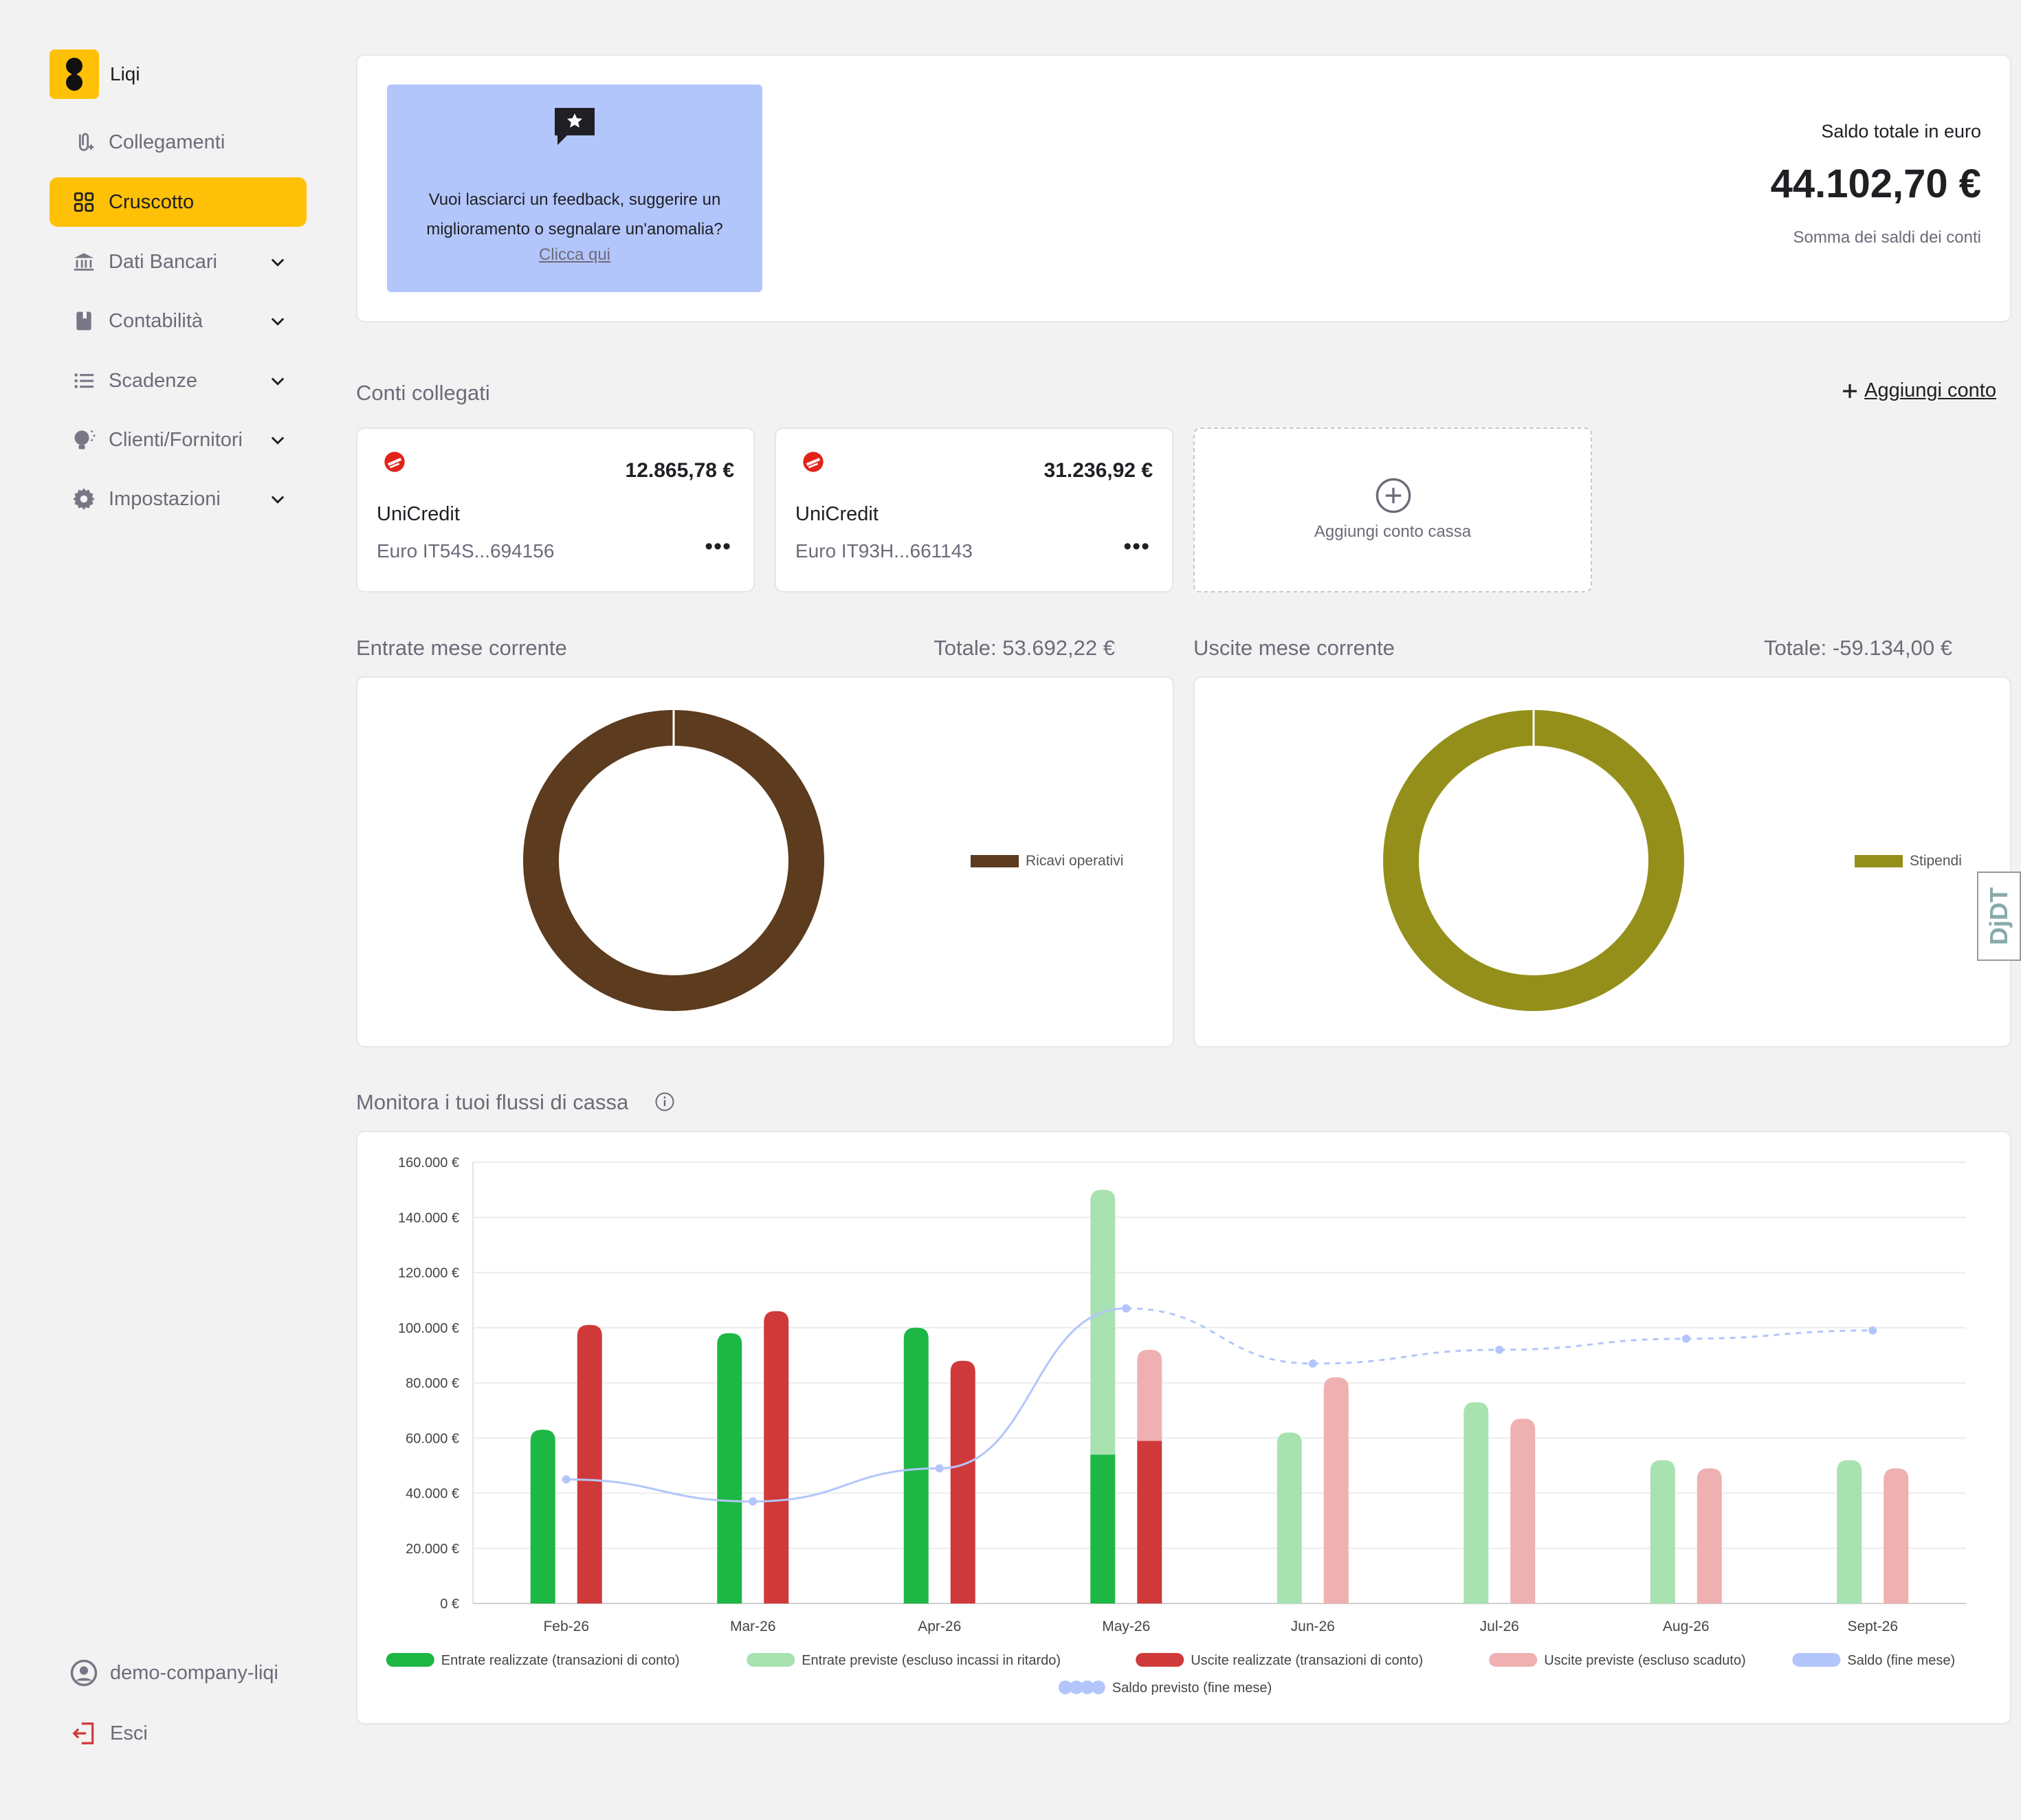 The height and width of the screenshot is (1820, 2021). What do you see at coordinates (1499, 1626) in the screenshot?
I see `x-tick-label: Jul-26` at bounding box center [1499, 1626].